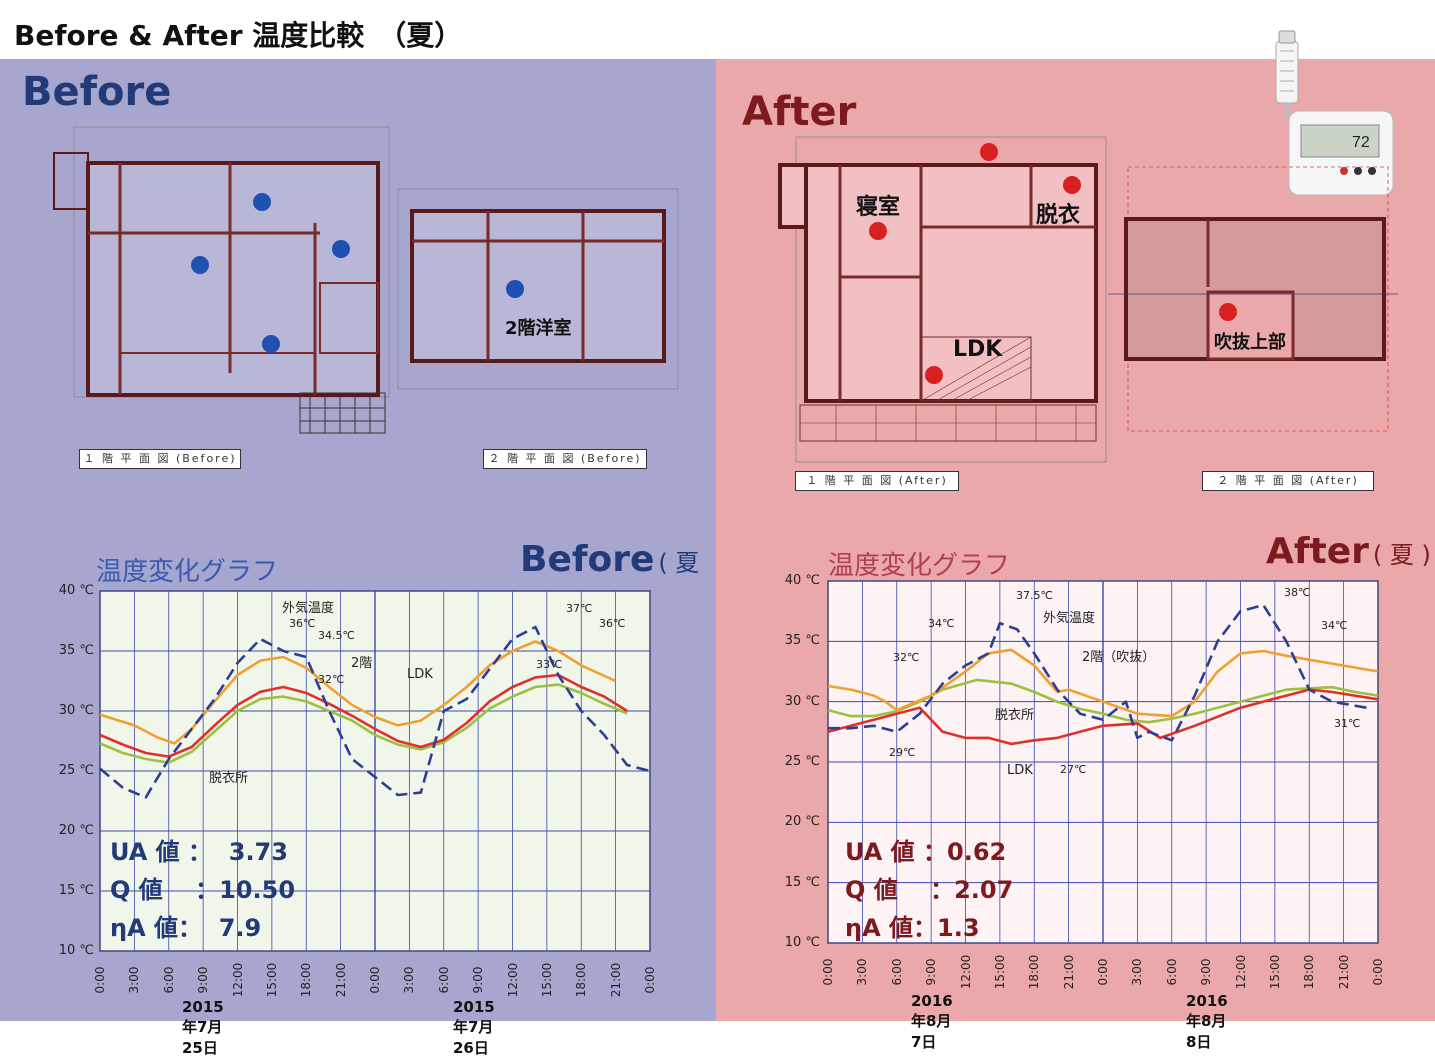  What do you see at coordinates (978, 349) in the screenshot?
I see `room-label-ldk: LDK` at bounding box center [978, 349].